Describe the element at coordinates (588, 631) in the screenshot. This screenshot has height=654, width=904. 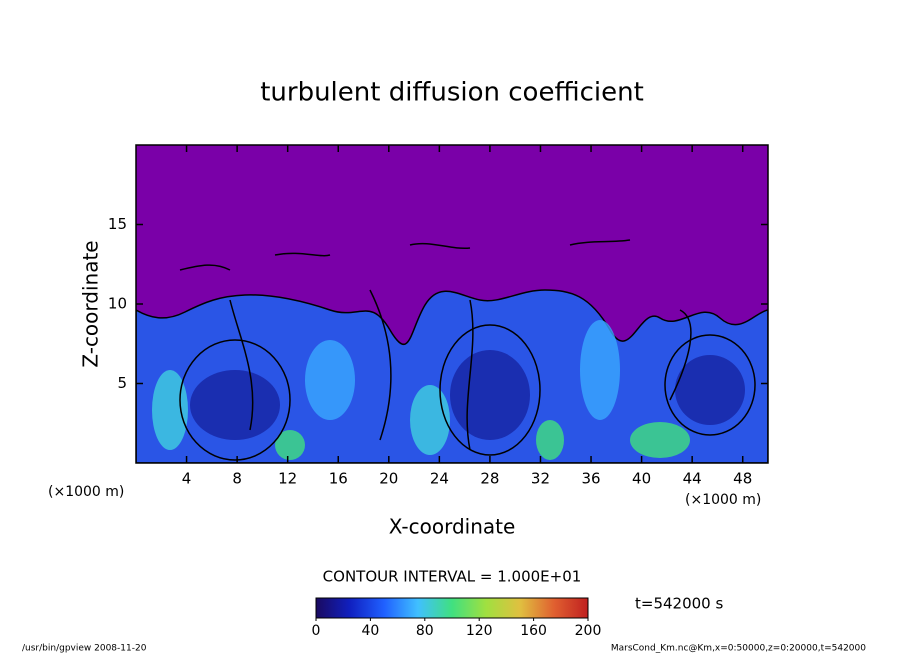
I see `colorbar-tick-label: 200` at that location.